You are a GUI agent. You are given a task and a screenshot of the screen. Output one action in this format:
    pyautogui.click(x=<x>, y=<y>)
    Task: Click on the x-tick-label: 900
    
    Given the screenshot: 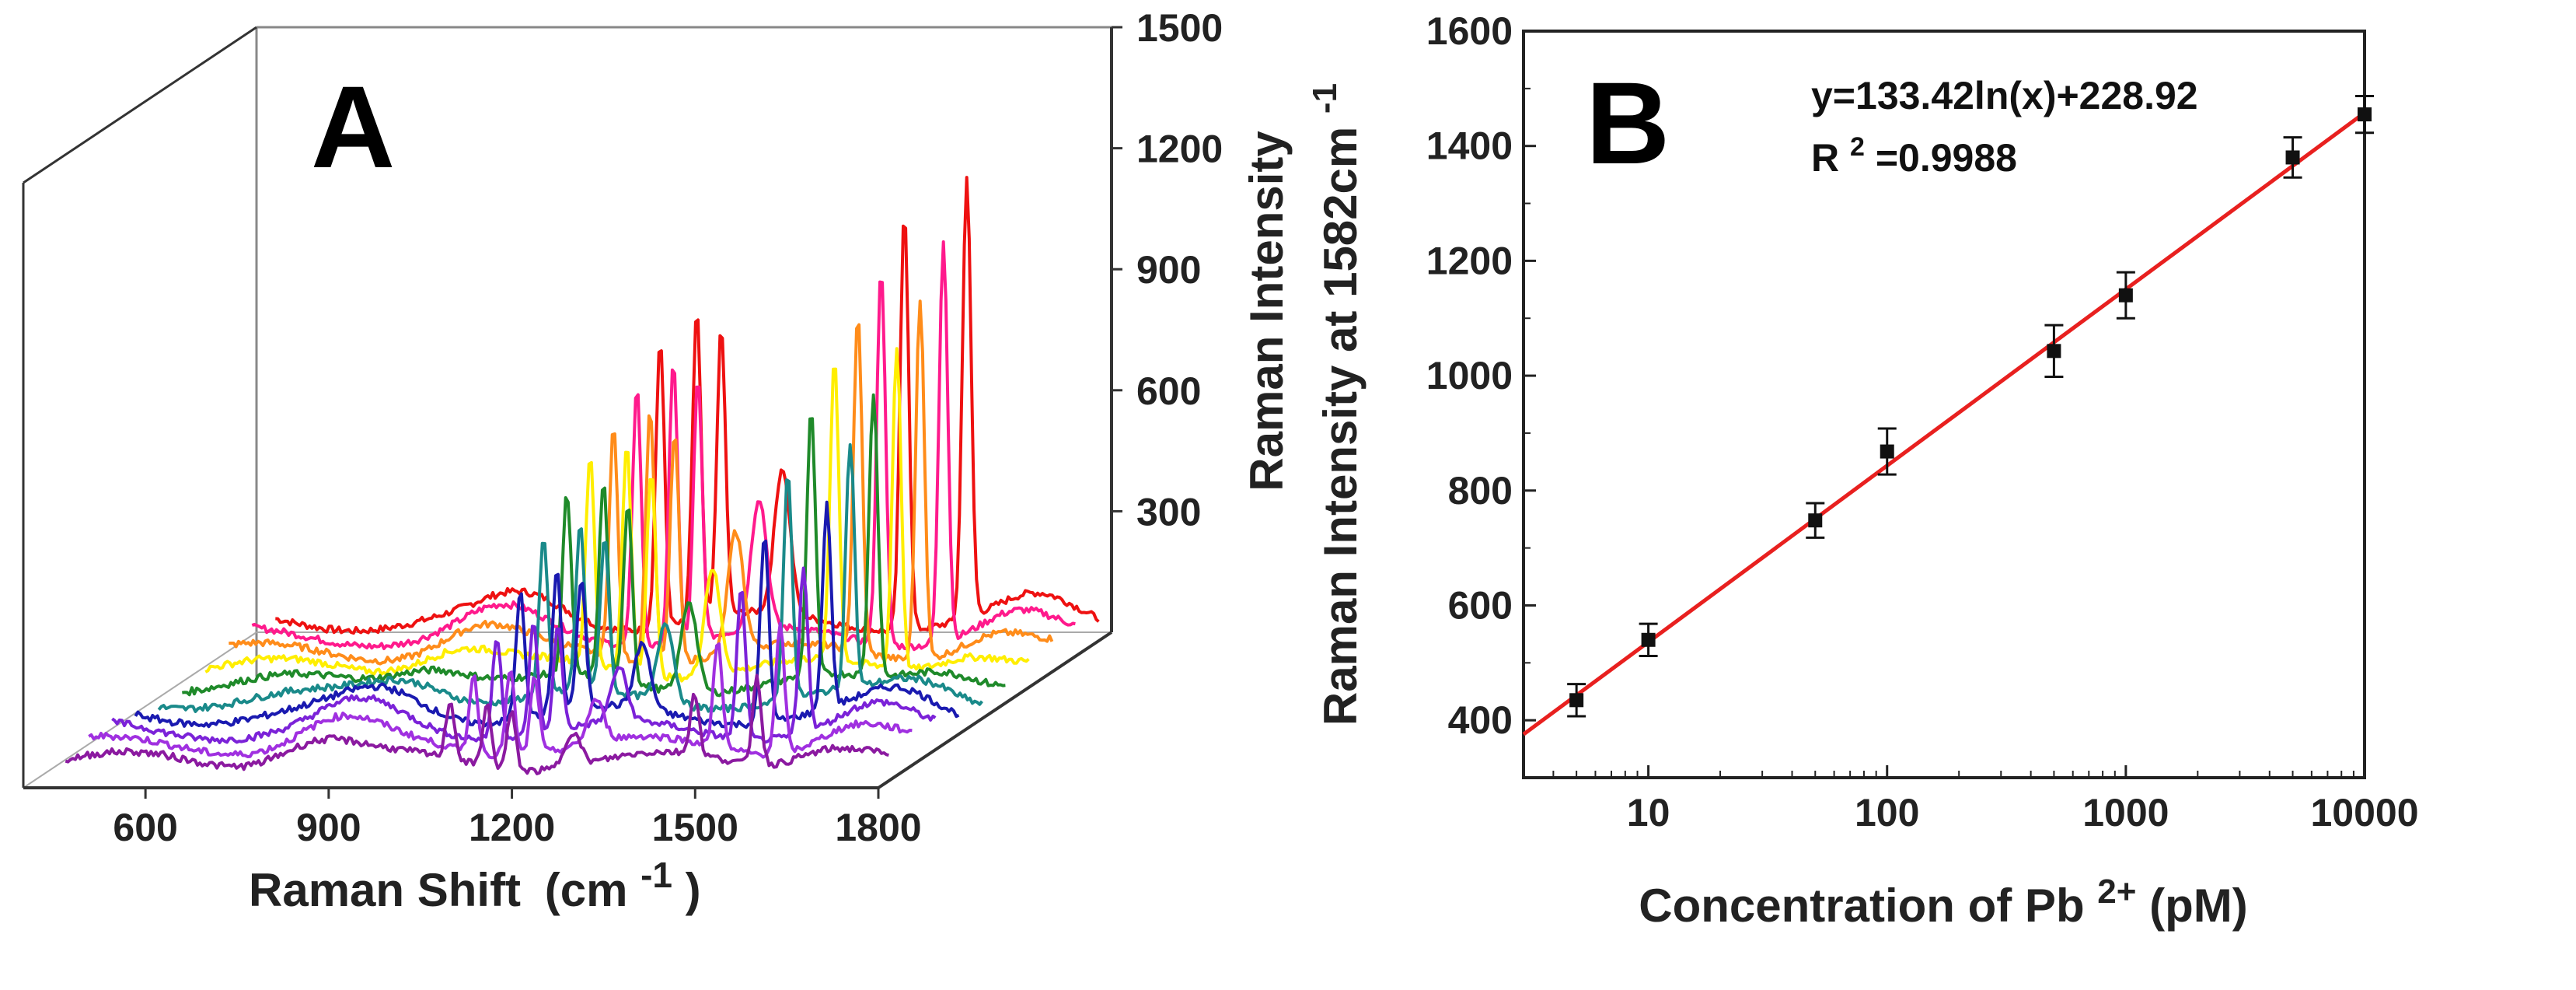 What is the action you would take?
    pyautogui.click(x=329, y=827)
    